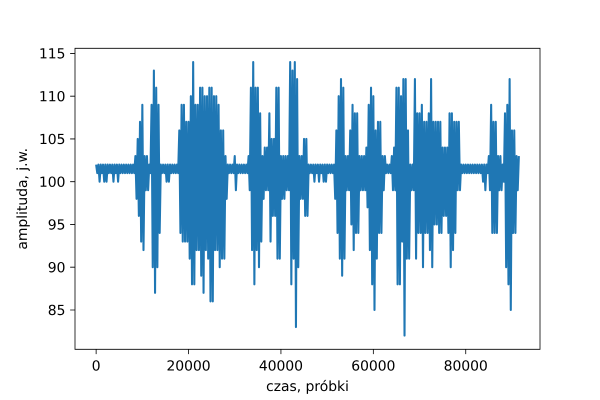 Image resolution: width=600 pixels, height=400 pixels. Describe the element at coordinates (56, 224) in the screenshot. I see `y-tick-label: 95` at that location.